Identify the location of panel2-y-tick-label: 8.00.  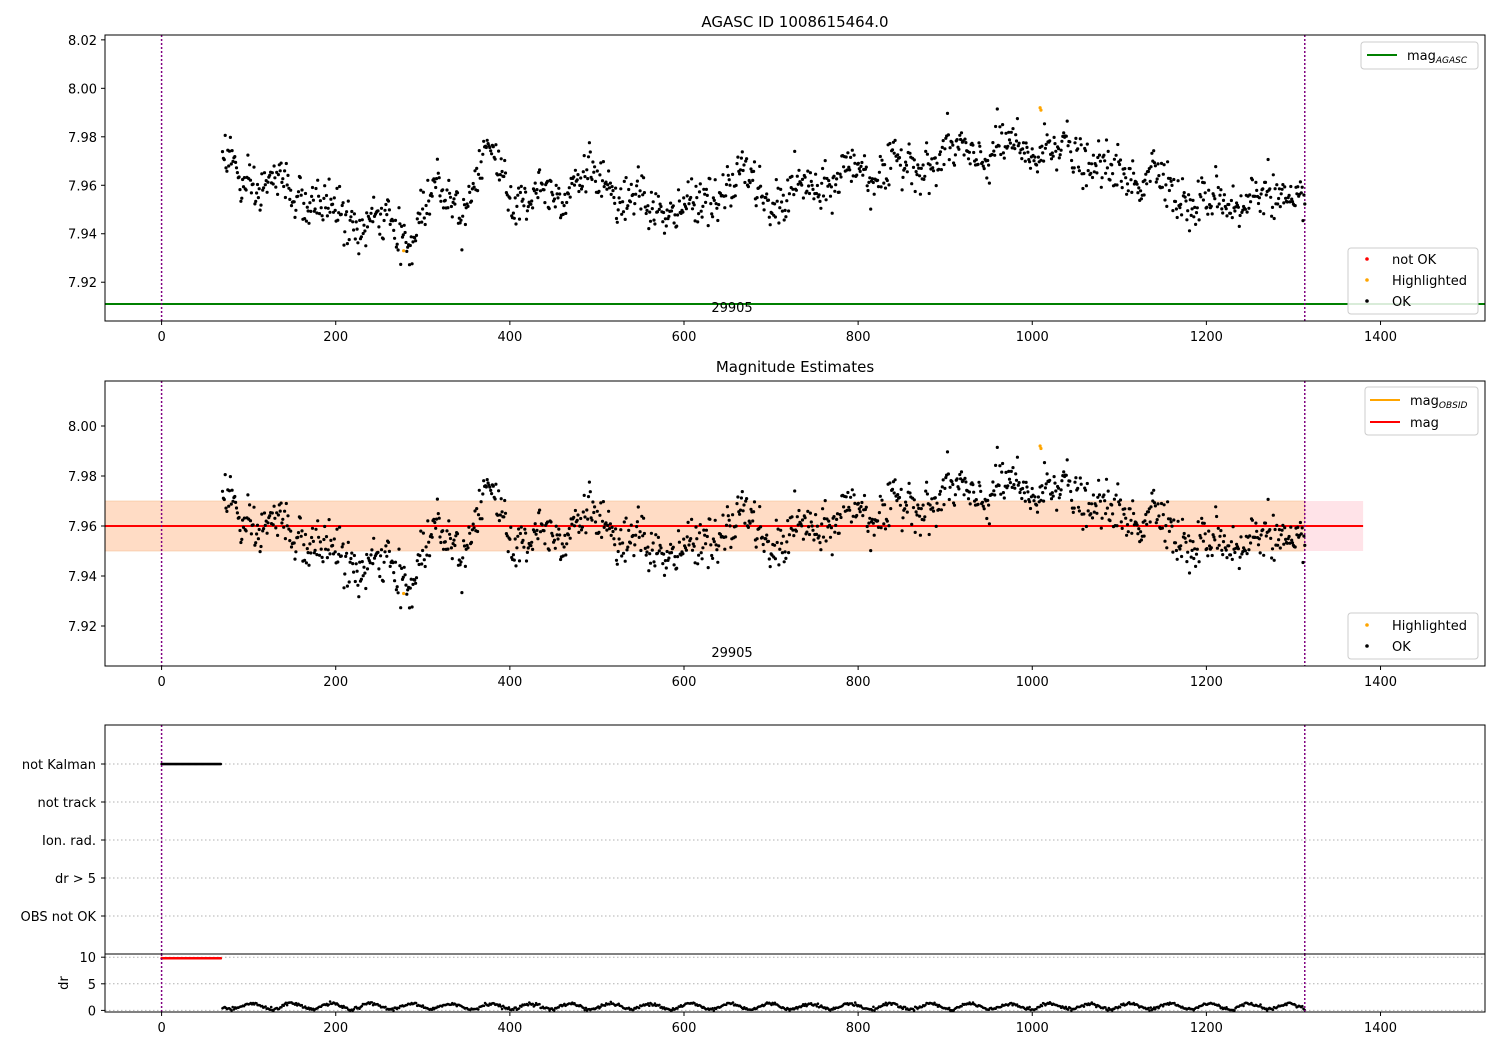
(82, 427).